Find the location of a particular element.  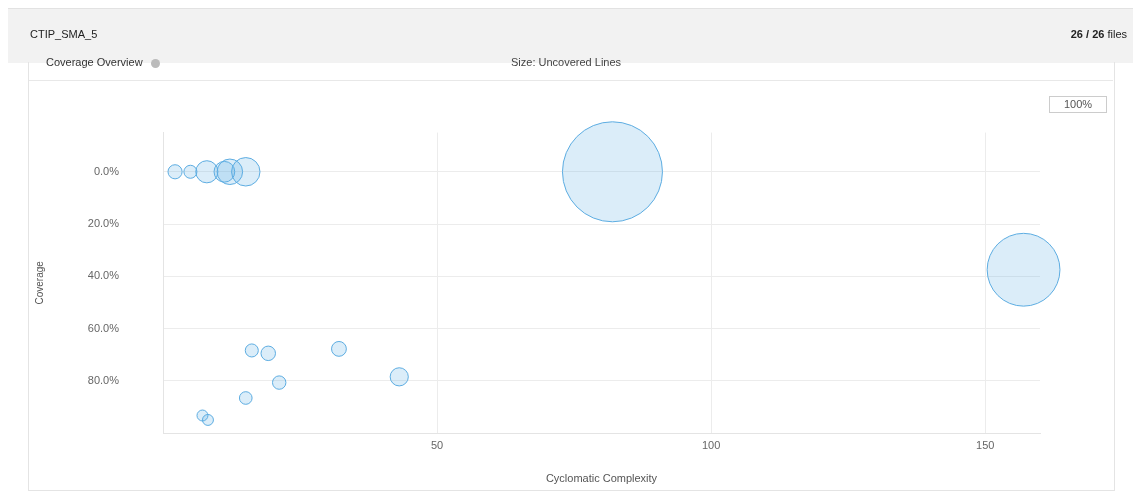

chart-subtitle: Size: Uncovered Lines is located at coordinates (566, 62).